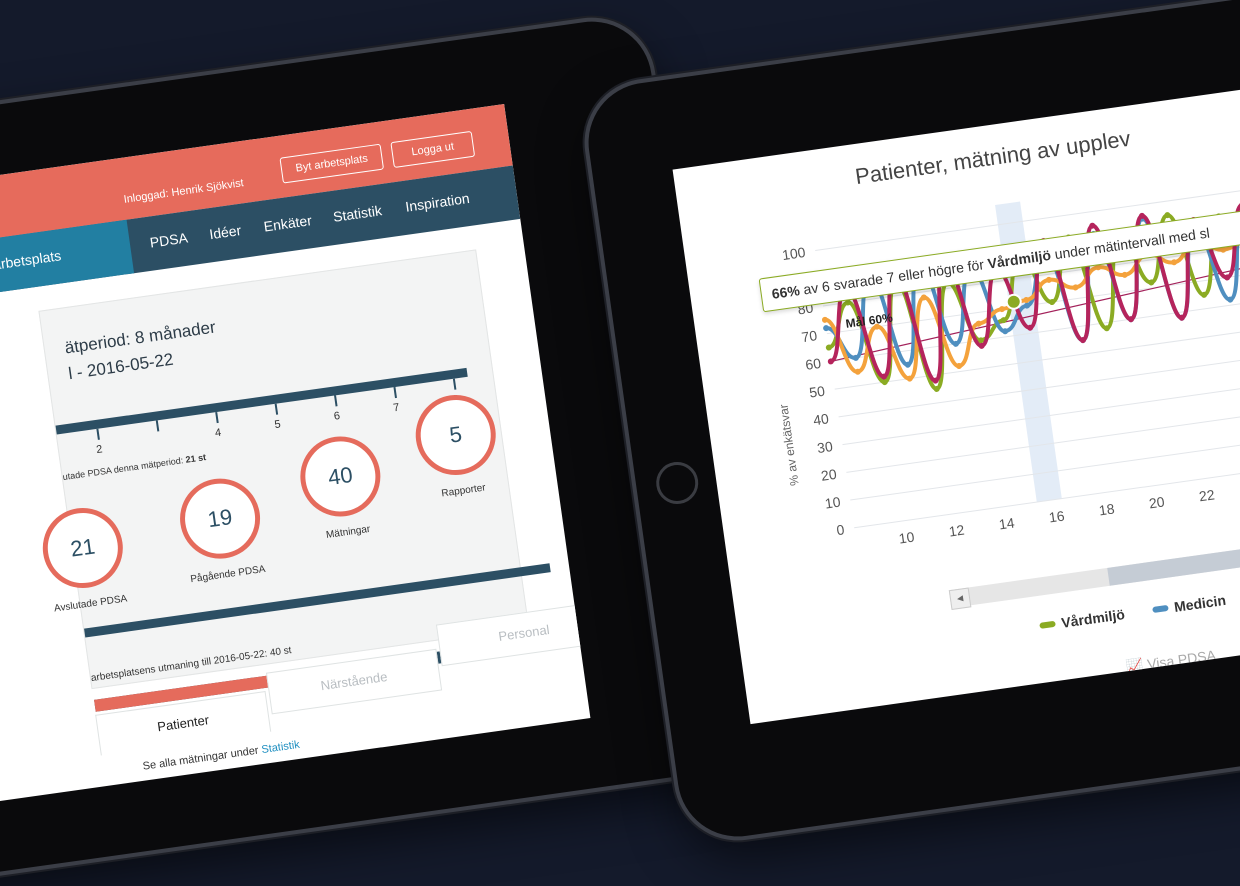 The image size is (1240, 886). Describe the element at coordinates (357, 213) in the screenshot. I see `nav-item-statistics: Statistik` at that location.